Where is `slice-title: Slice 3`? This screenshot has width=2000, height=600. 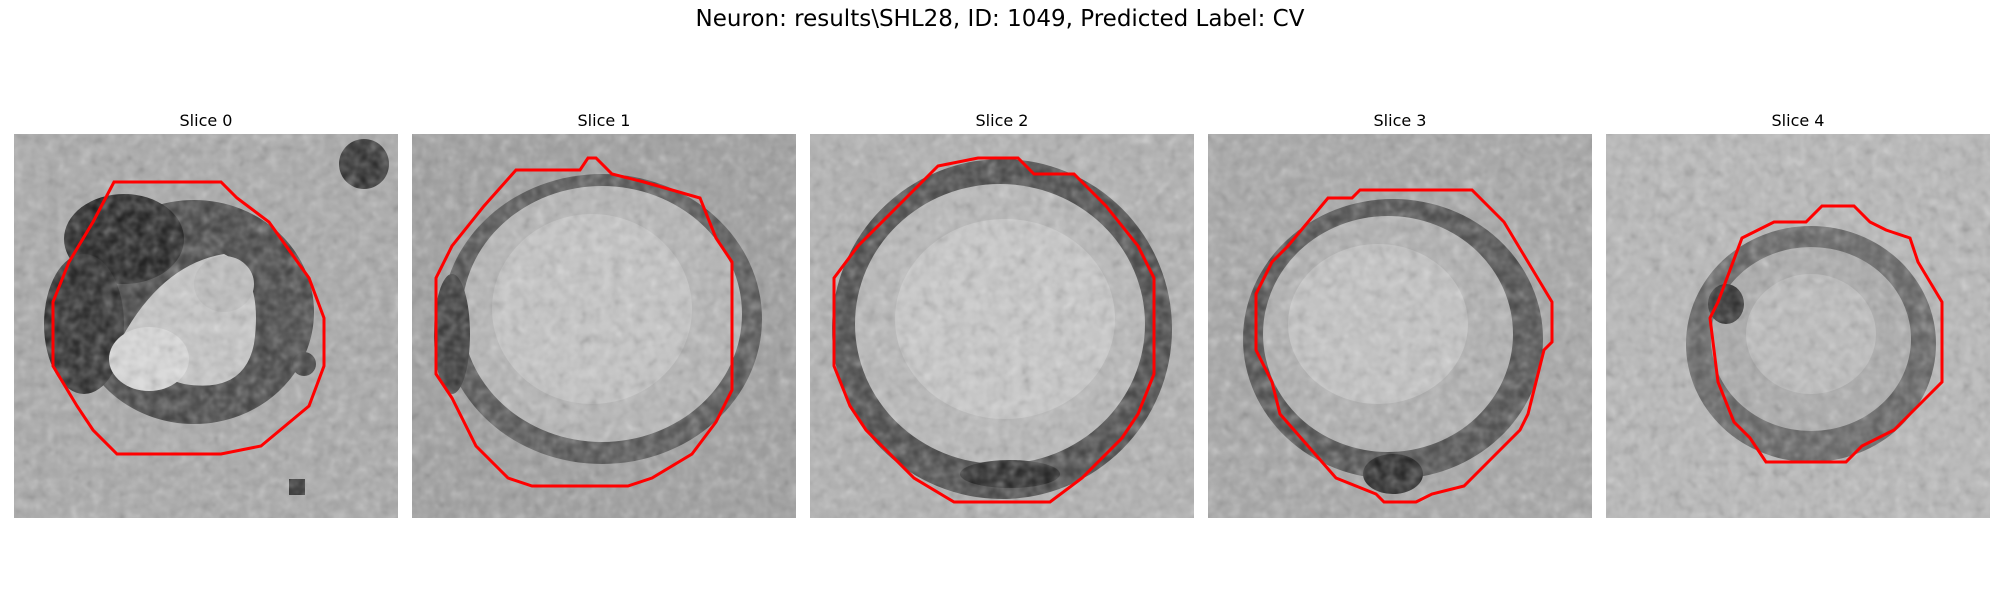
slice-title: Slice 3 is located at coordinates (1400, 120).